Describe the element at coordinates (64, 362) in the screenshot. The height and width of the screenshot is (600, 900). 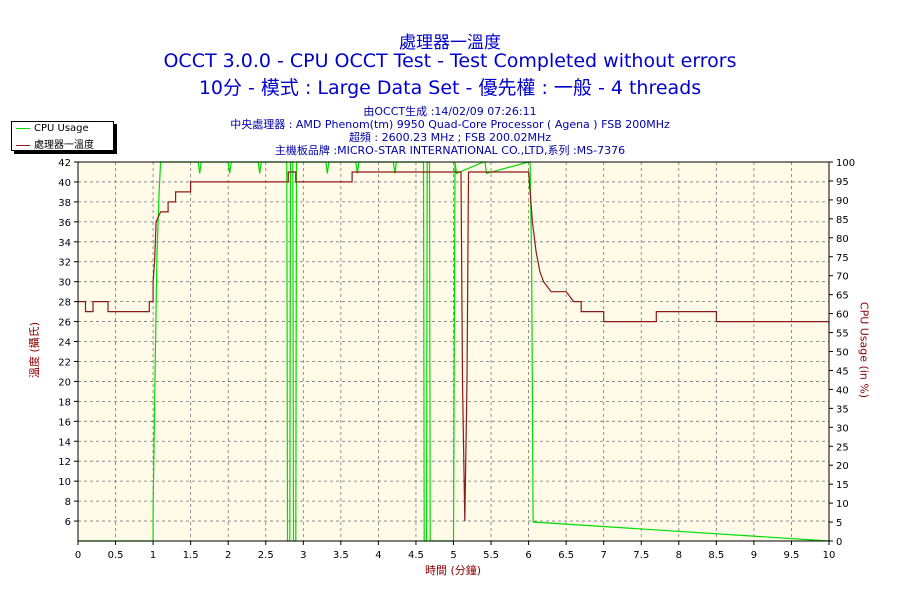
I see `y-tick-label-left: 22` at that location.